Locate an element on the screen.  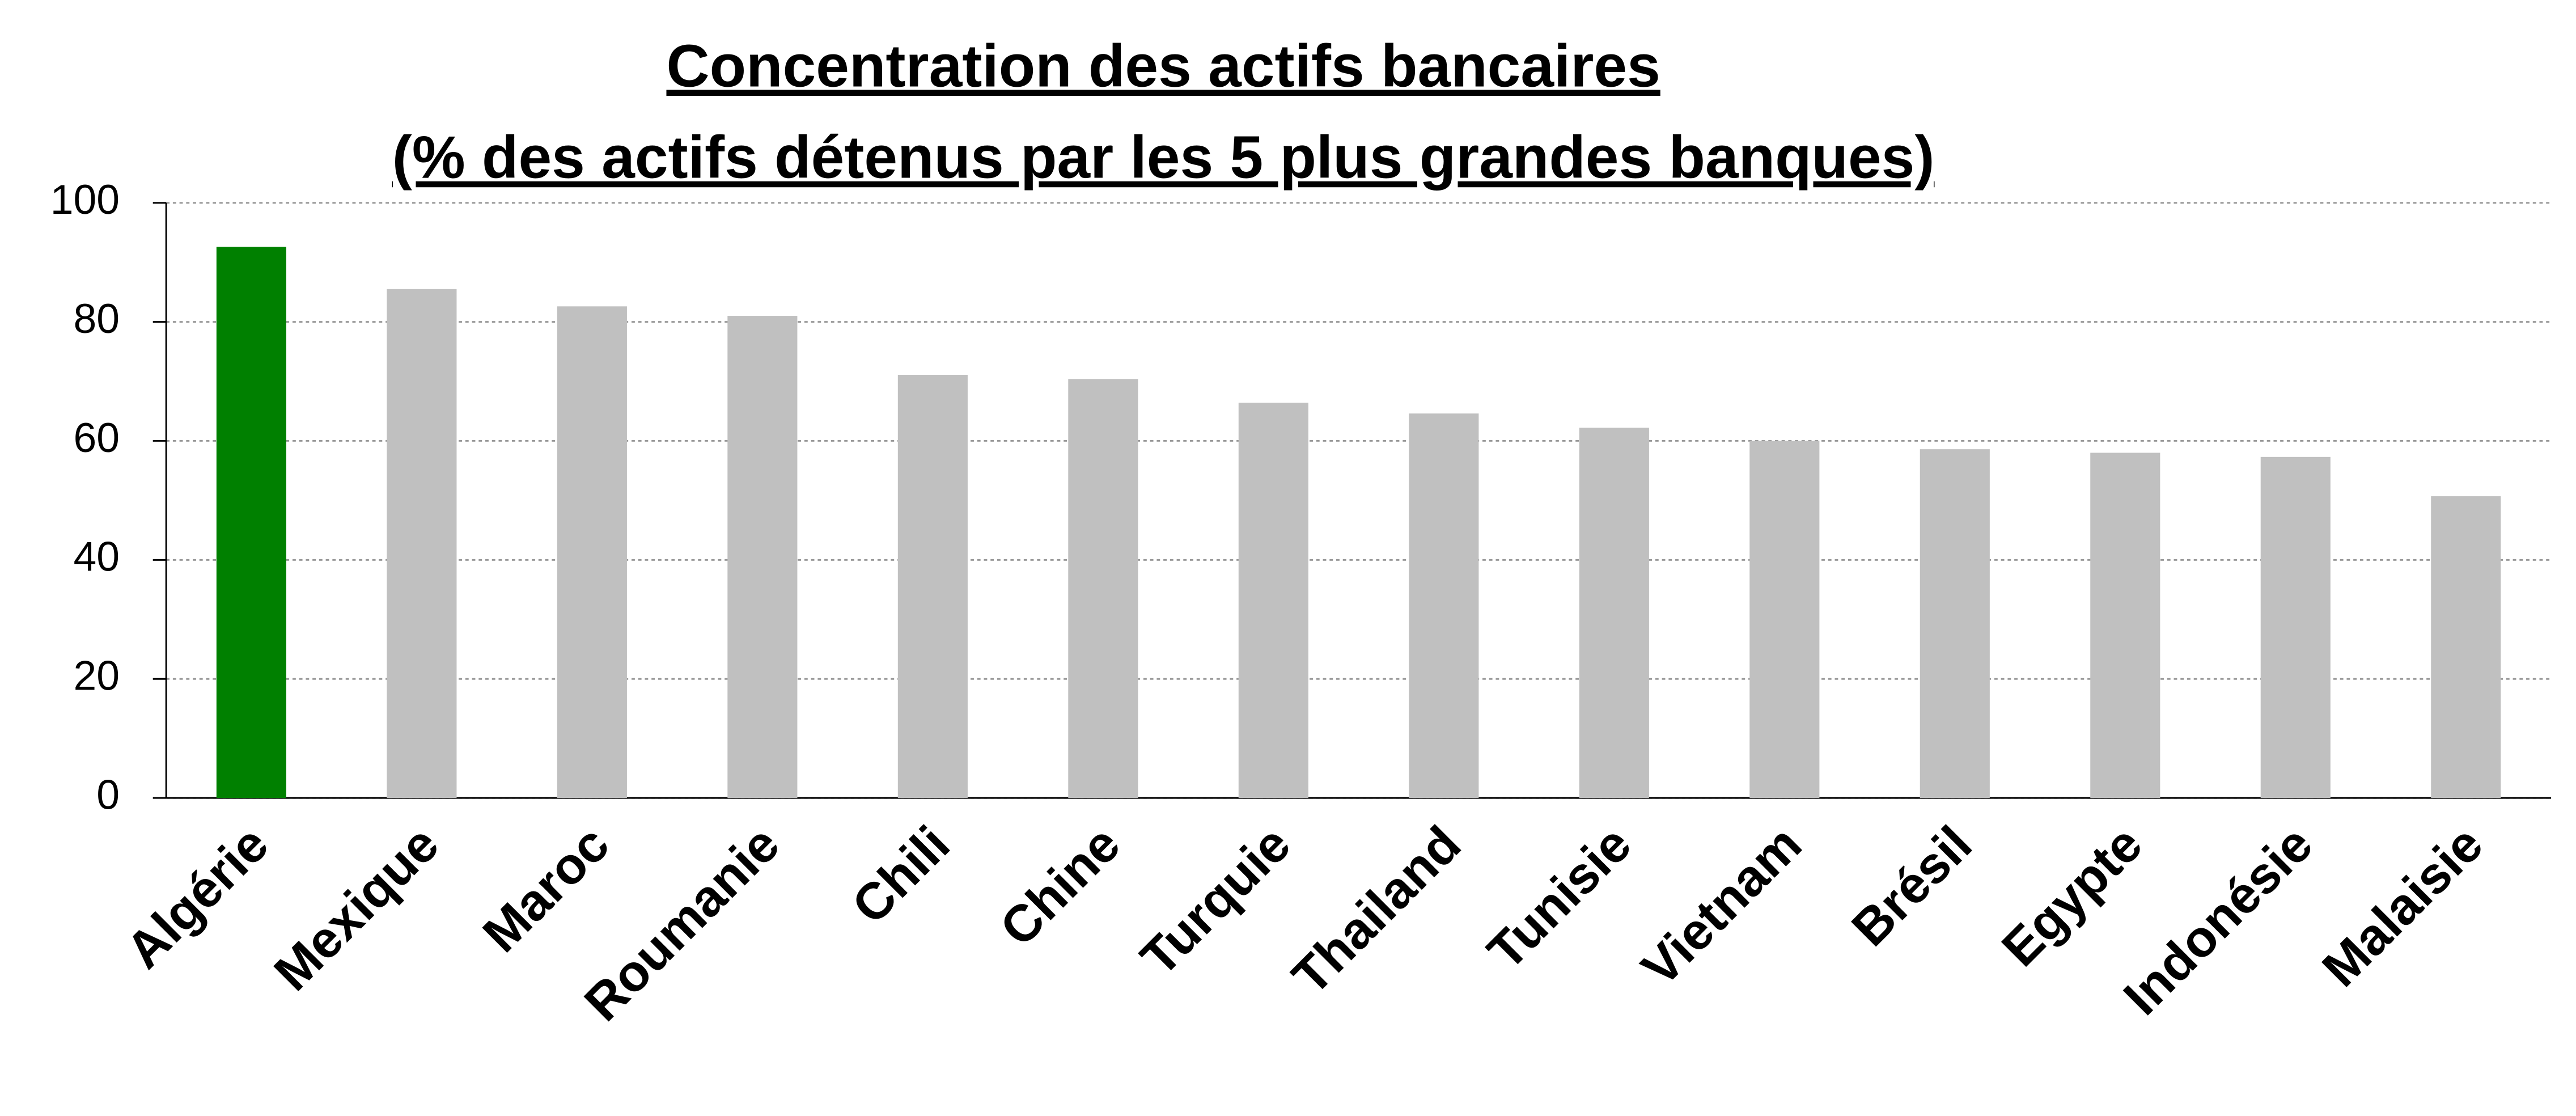
x-tick-label: Algérie is located at coordinates (197, 897).